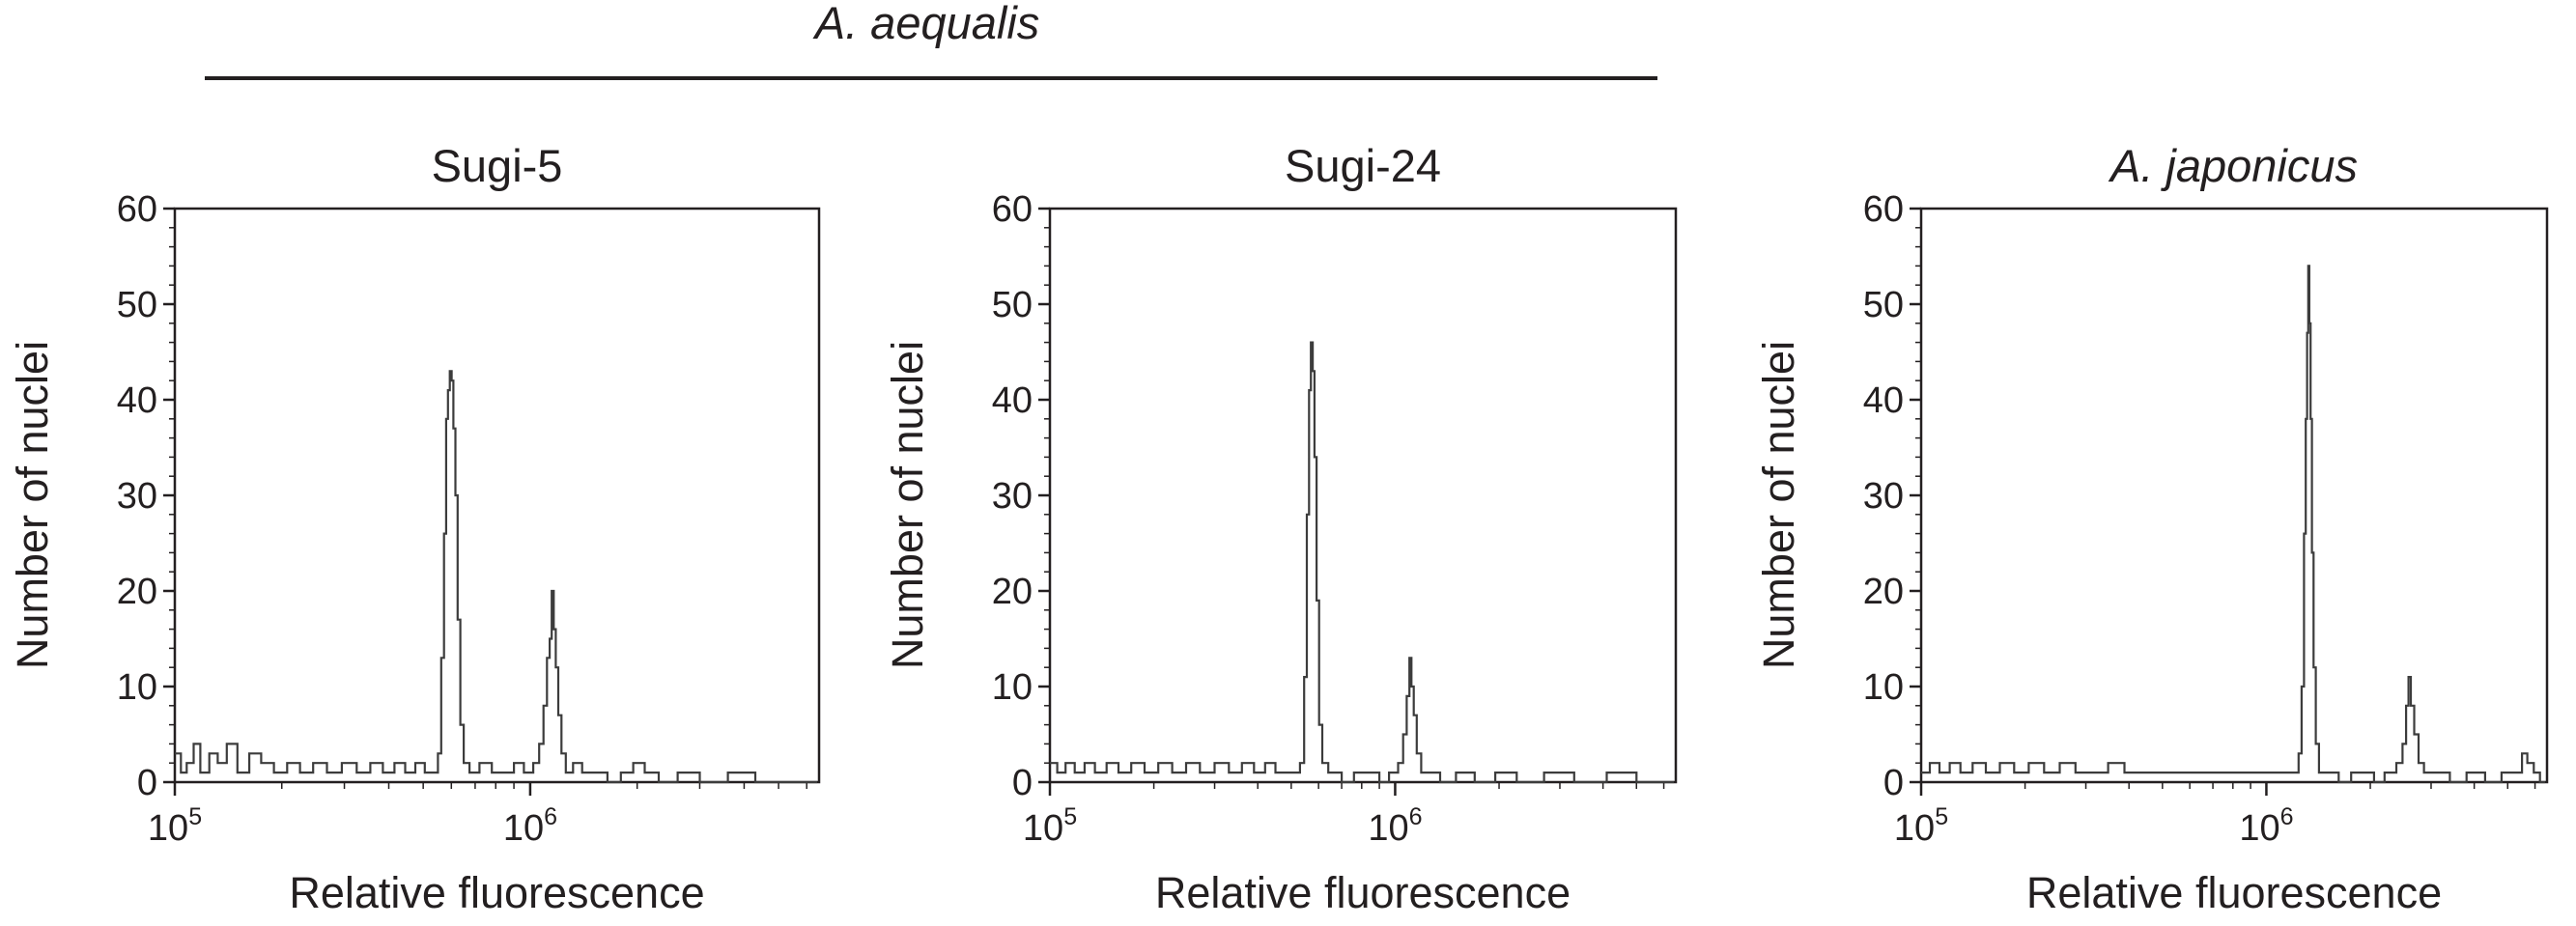 The image size is (2576, 926). Describe the element at coordinates (2233, 165) in the screenshot. I see `panel-title: A. japonicus` at that location.